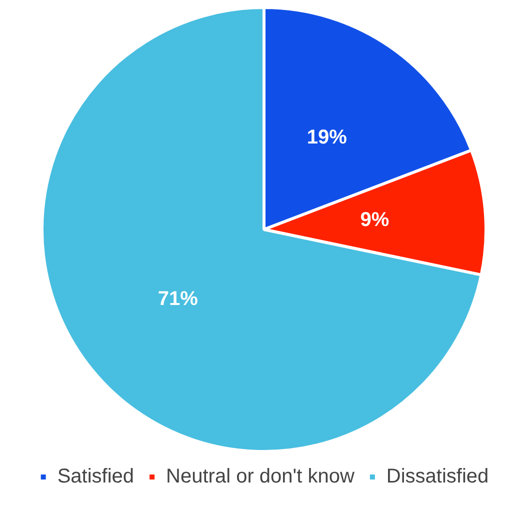 The image size is (528, 507). Describe the element at coordinates (260, 477) in the screenshot. I see `legend-label: Neutral or don't know` at that location.